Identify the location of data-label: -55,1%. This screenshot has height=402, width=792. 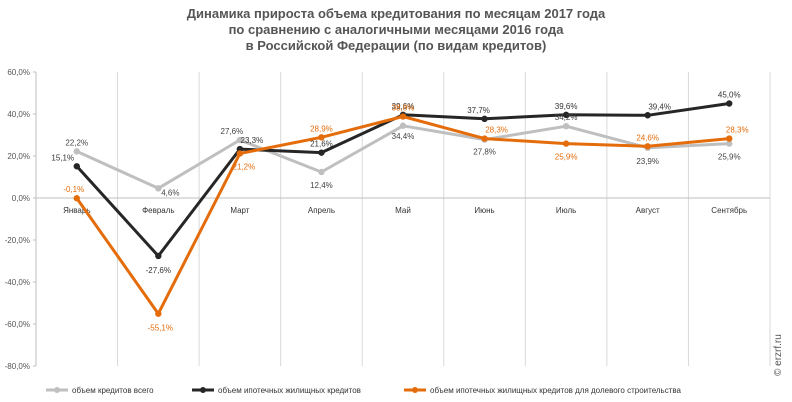
(160, 328).